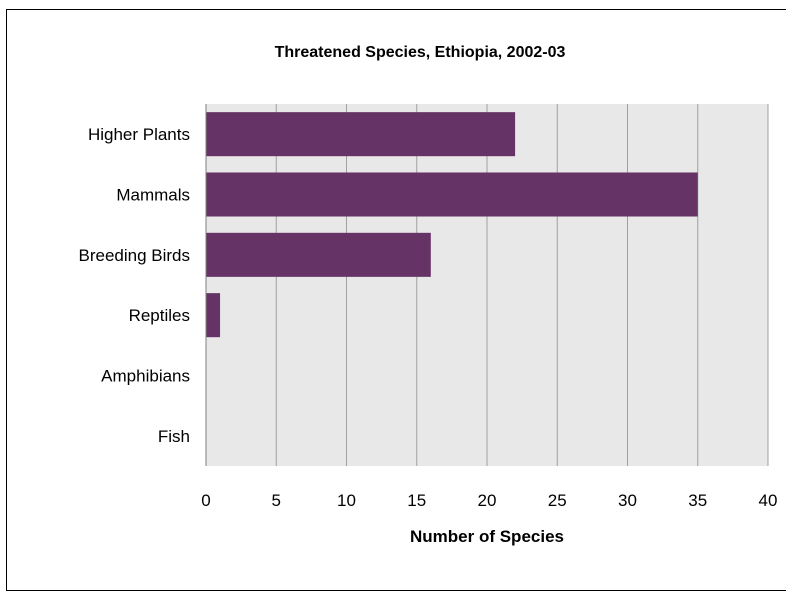 The image size is (786, 591). What do you see at coordinates (487, 536) in the screenshot?
I see `x-axis-title: Number of Species` at bounding box center [487, 536].